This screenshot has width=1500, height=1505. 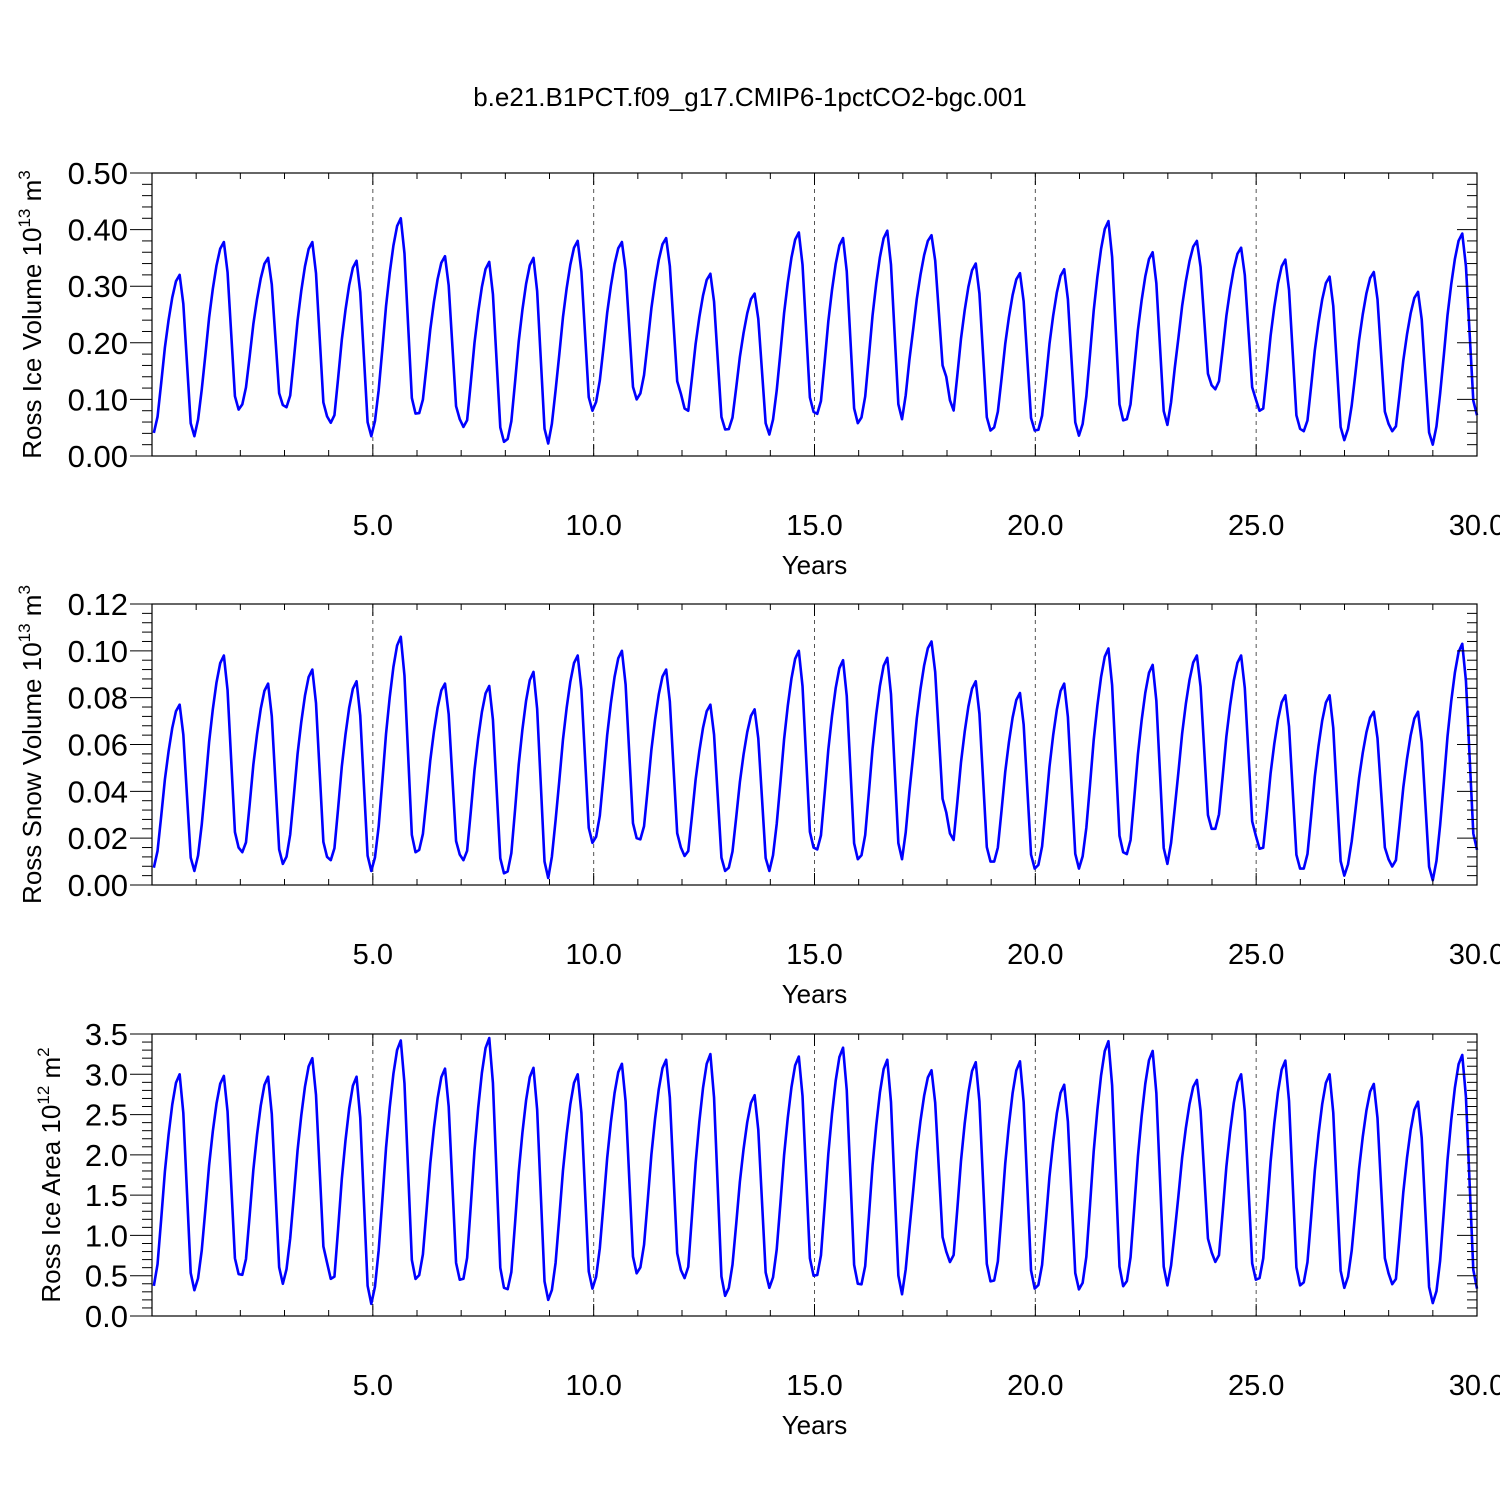 I want to click on y-tick-label: 3.5, so click(x=106, y=1034).